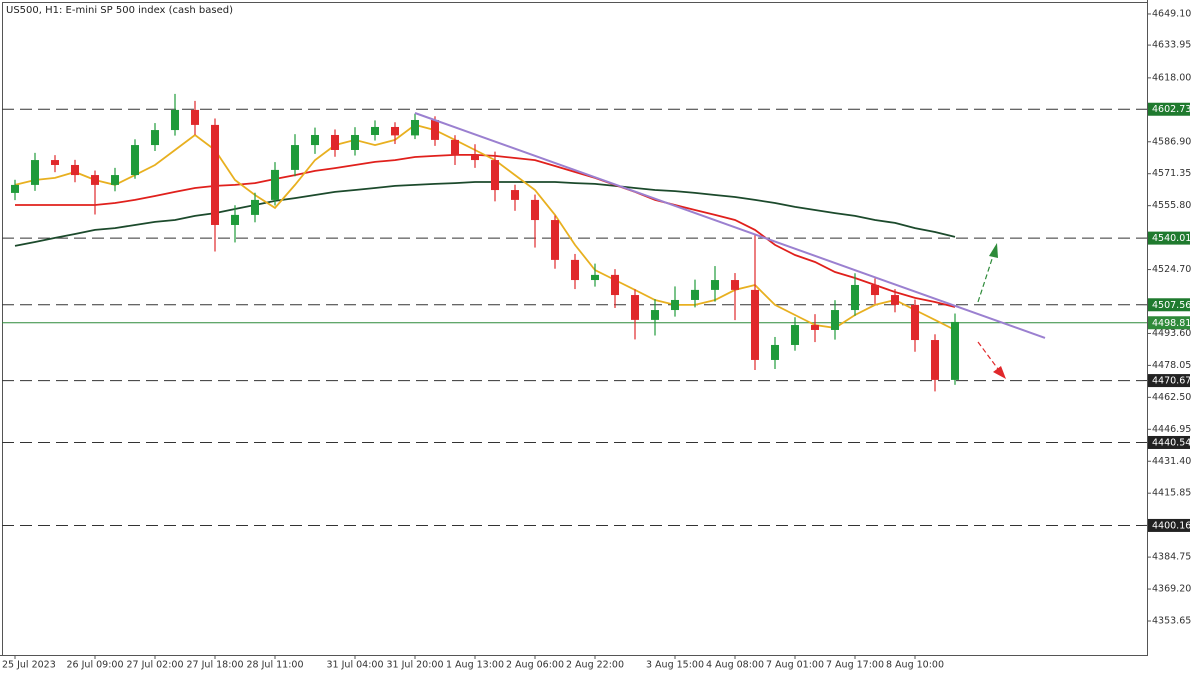  I want to click on y-tick-label: 4524.70, so click(1171, 269).